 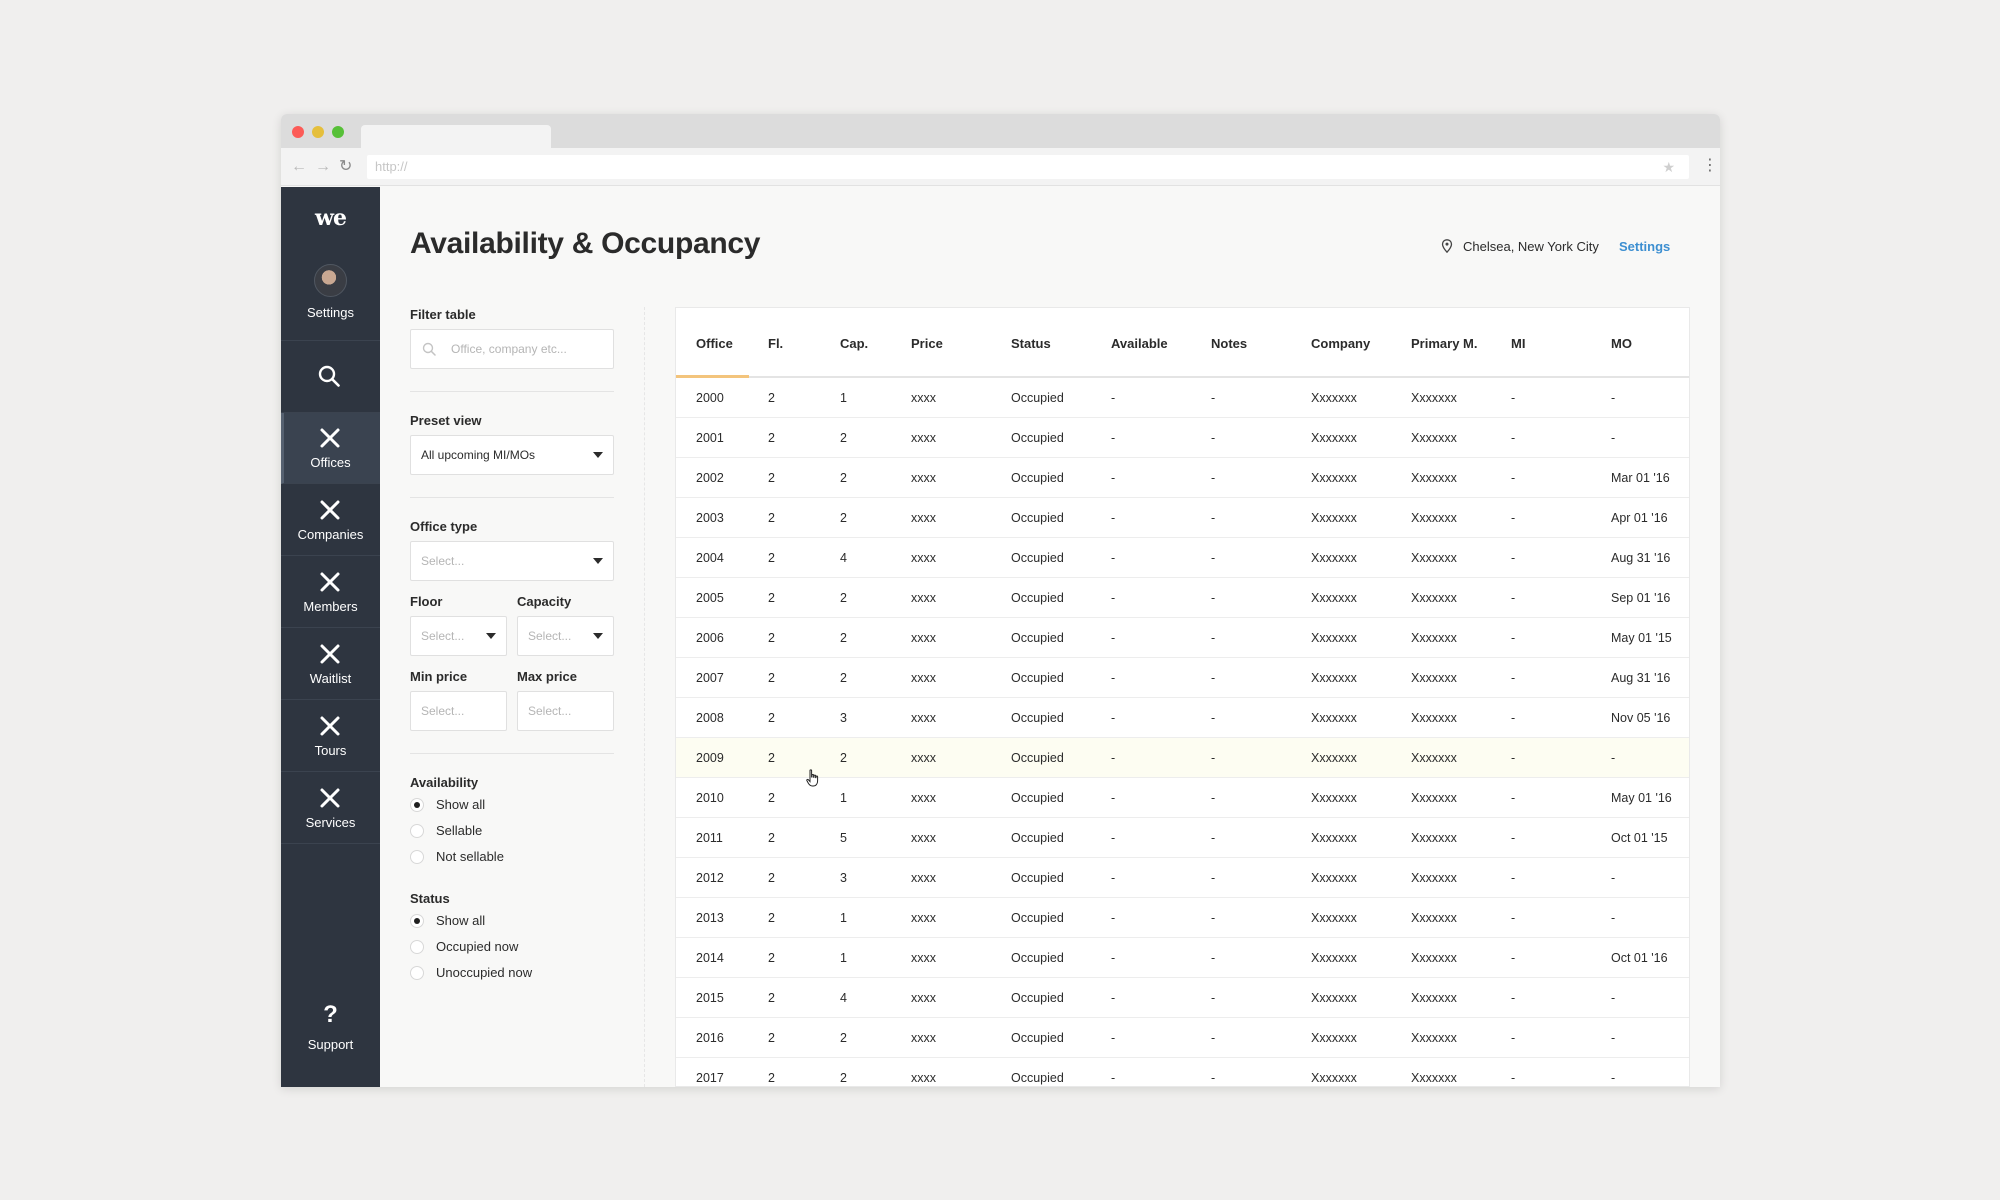 What do you see at coordinates (1182, 1038) in the screenshot?
I see `table-row: 2016 2 2 xxxx Occupied - - Xxxxxxx Xxxxxxx - -` at bounding box center [1182, 1038].